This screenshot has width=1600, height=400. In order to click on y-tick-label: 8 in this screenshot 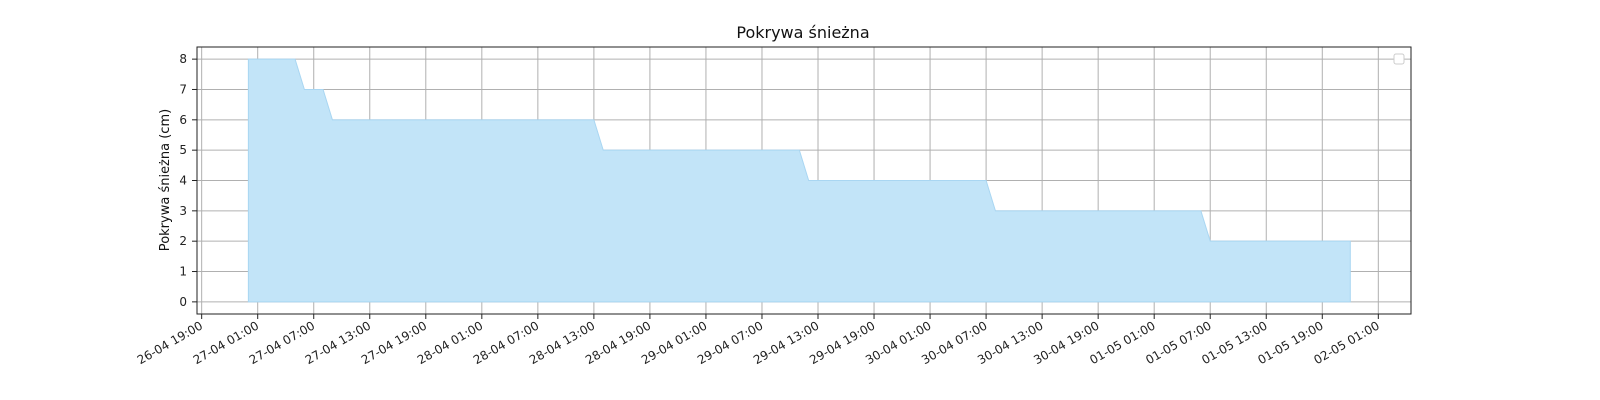, I will do `click(183, 59)`.